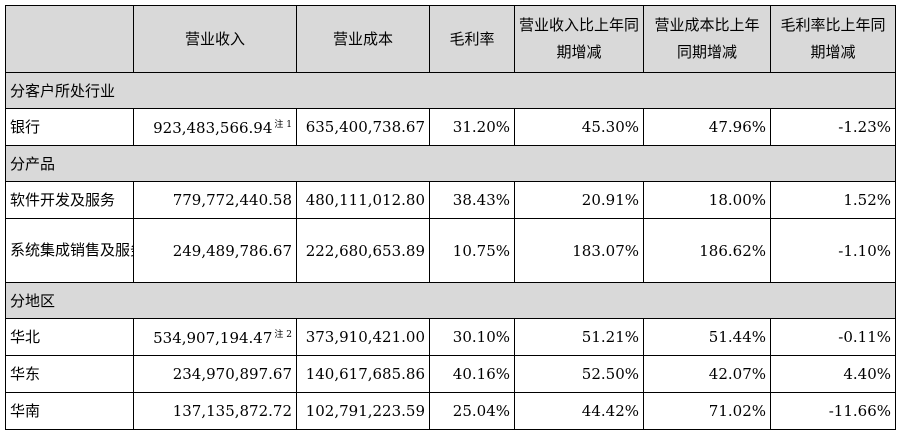 This screenshot has height=444, width=902. What do you see at coordinates (363, 250) in the screenshot?
I see `cost-cell: 222,680,653.89` at bounding box center [363, 250].